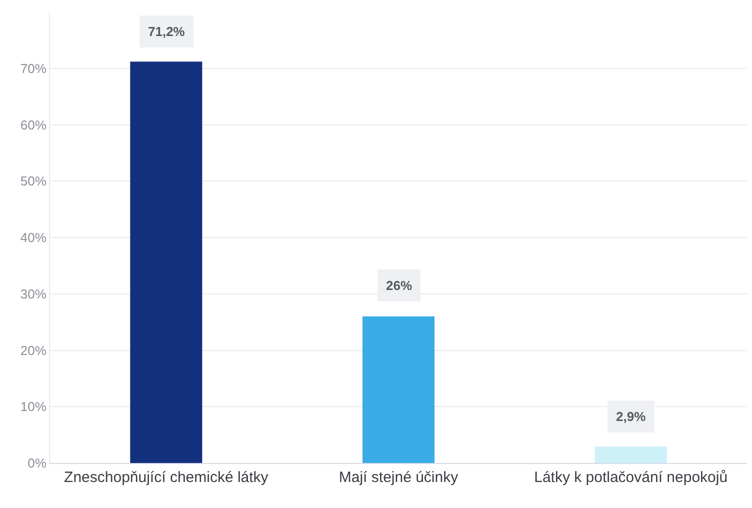 Image resolution: width=752 pixels, height=508 pixels. Describe the element at coordinates (166, 477) in the screenshot. I see `x-tick-label: Zneschopňující chemické látky` at that location.